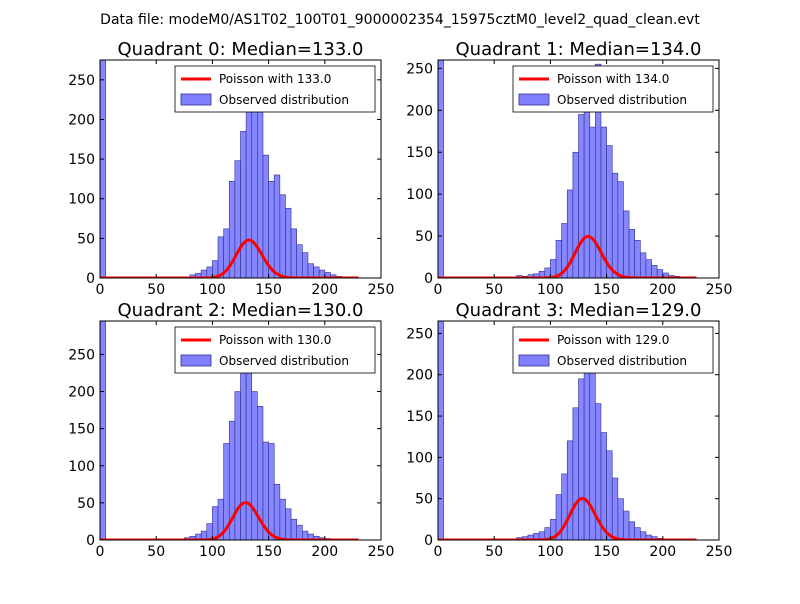 This screenshot has width=800, height=604. Describe the element at coordinates (275, 350) in the screenshot. I see `legend: Poisson with 130.0 Observed distribution` at that location.